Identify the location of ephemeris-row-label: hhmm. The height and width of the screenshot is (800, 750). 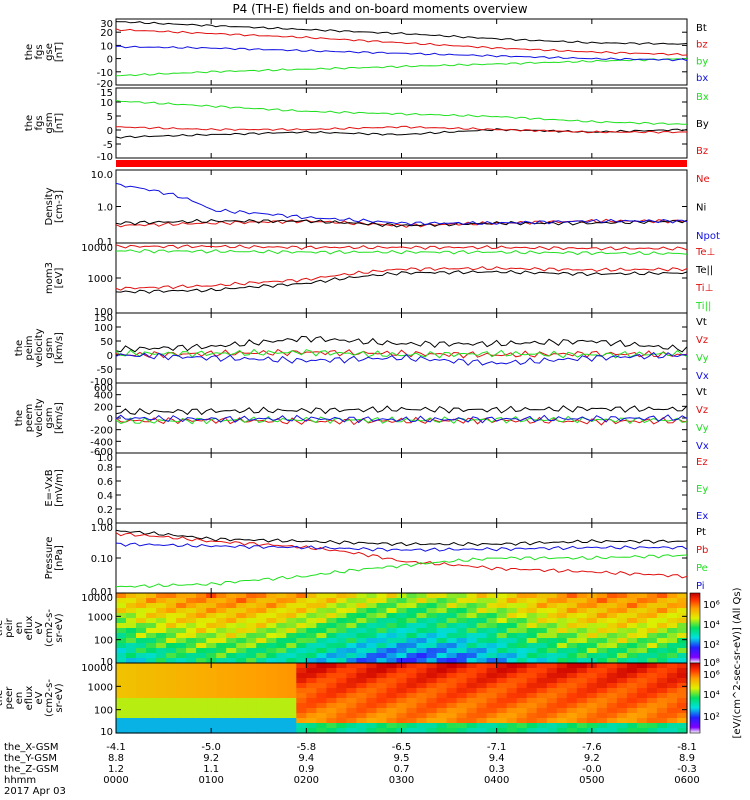
(20, 780).